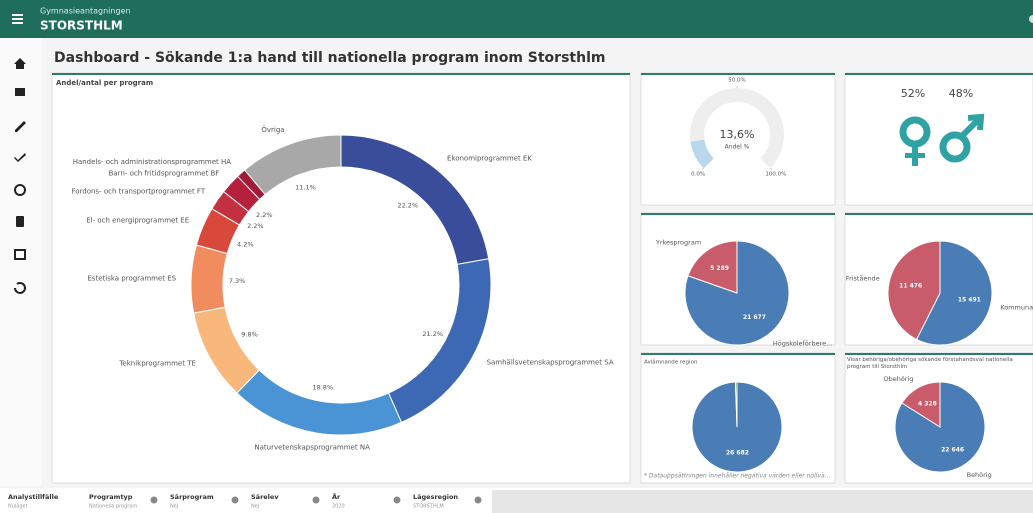 The image size is (1033, 513). I want to click on sidebar, so click(21, 262).